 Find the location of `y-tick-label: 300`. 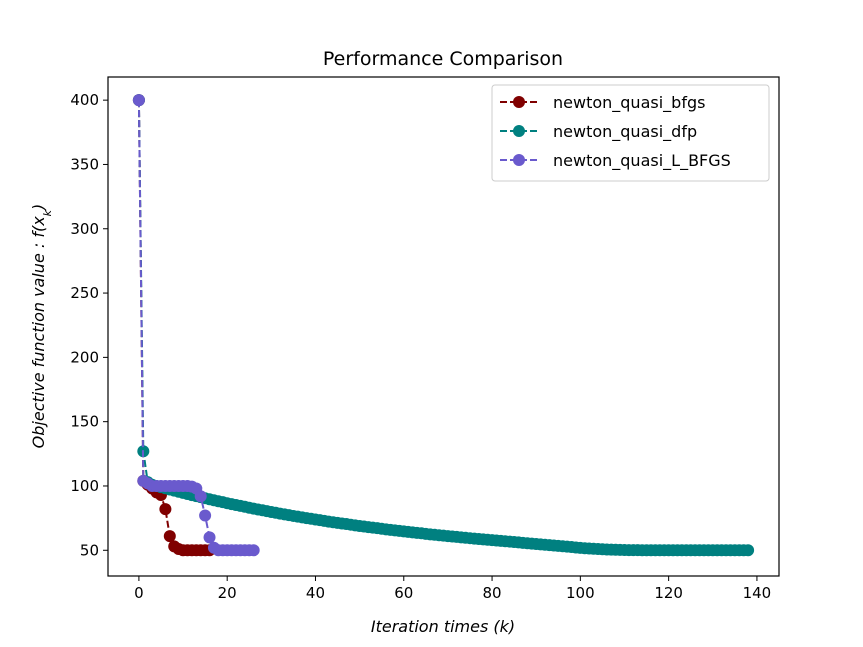

y-tick-label: 300 is located at coordinates (84, 229).